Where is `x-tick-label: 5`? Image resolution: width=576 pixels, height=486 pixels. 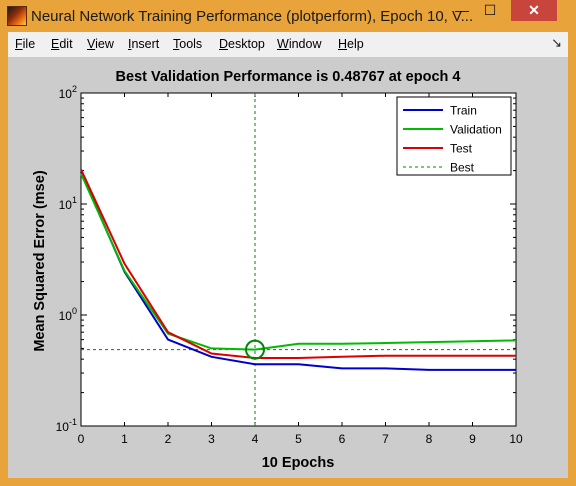
x-tick-label: 5 is located at coordinates (298, 439).